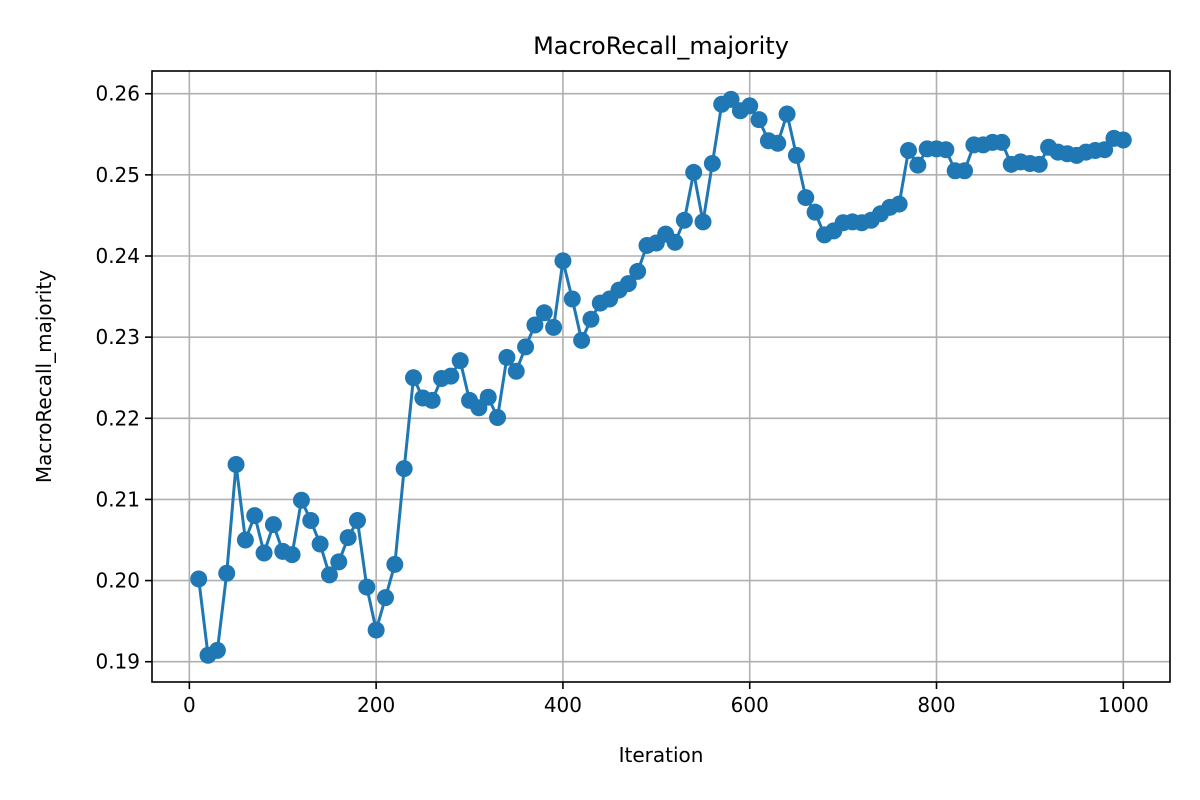 This screenshot has width=1200, height=800. I want to click on y-tick-label: 0.19, so click(117, 662).